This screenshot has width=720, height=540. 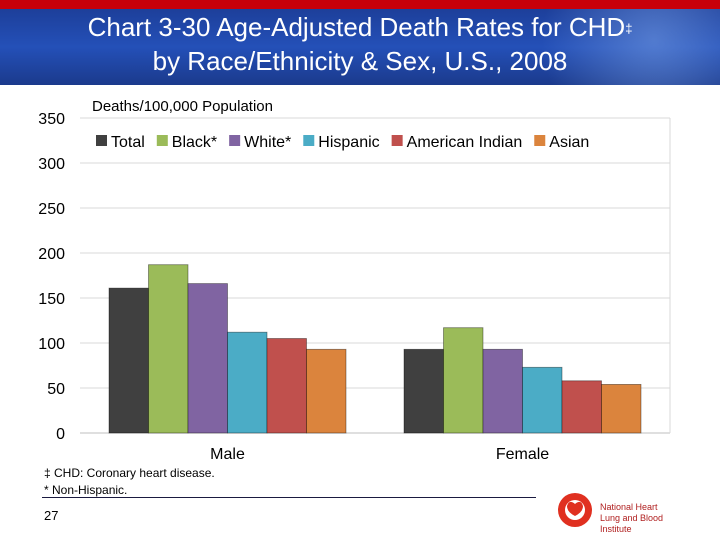 What do you see at coordinates (128, 142) in the screenshot?
I see `legend-label: Total` at bounding box center [128, 142].